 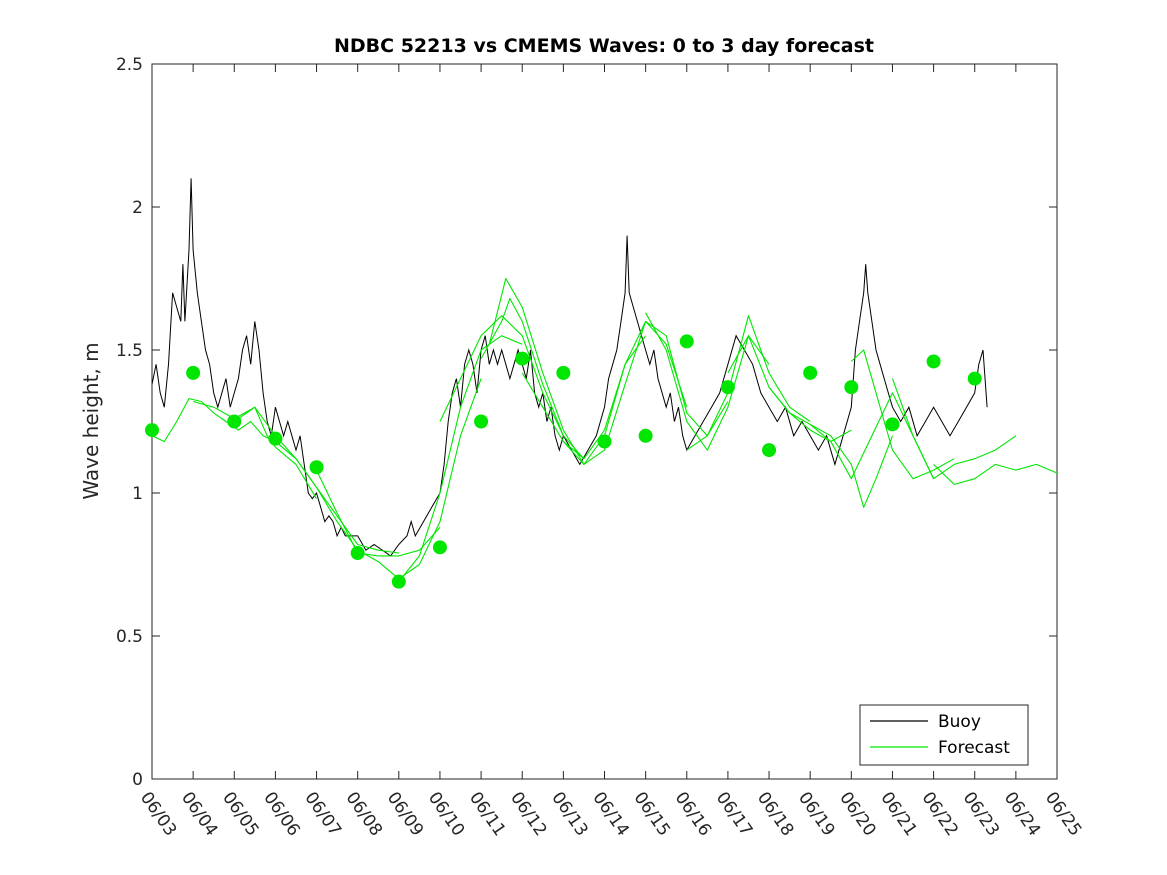 I want to click on x-tick-label: 06/05, so click(x=240, y=814).